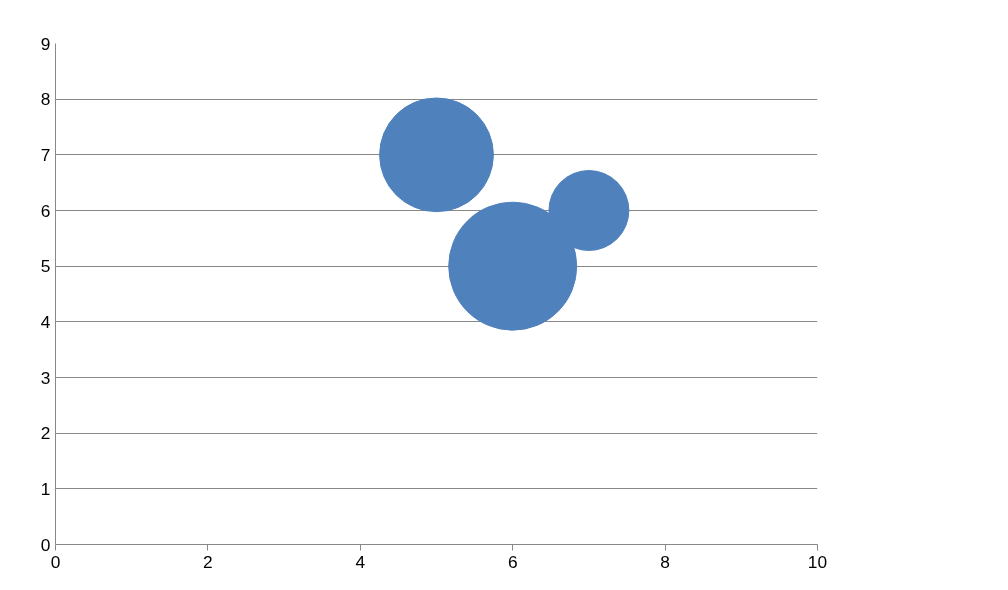  Describe the element at coordinates (45, 488) in the screenshot. I see `y-tick-label: 1` at that location.